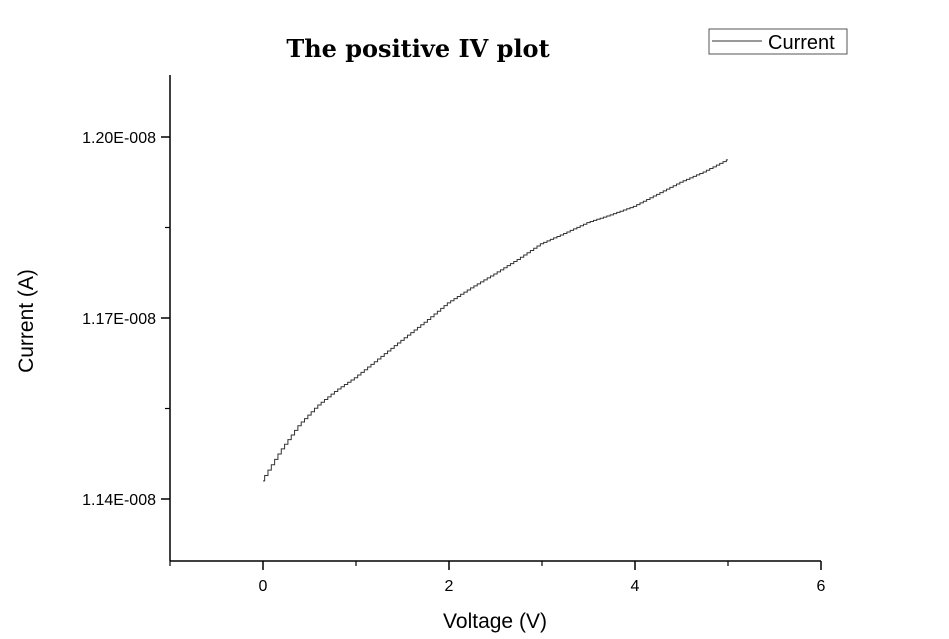  Describe the element at coordinates (119, 500) in the screenshot. I see `y-tick-label: 1.14E-008` at that location.